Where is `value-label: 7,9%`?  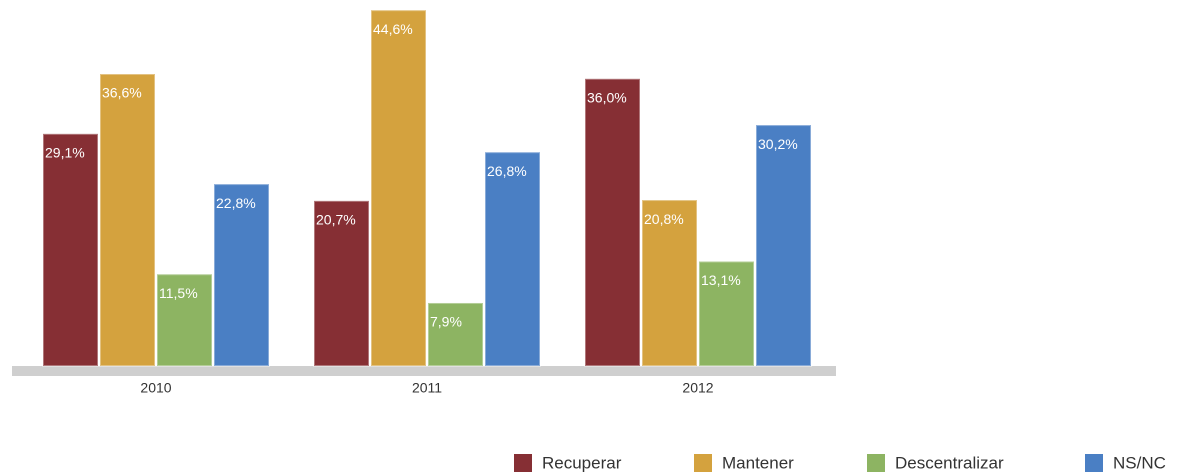
value-label: 7,9% is located at coordinates (446, 322).